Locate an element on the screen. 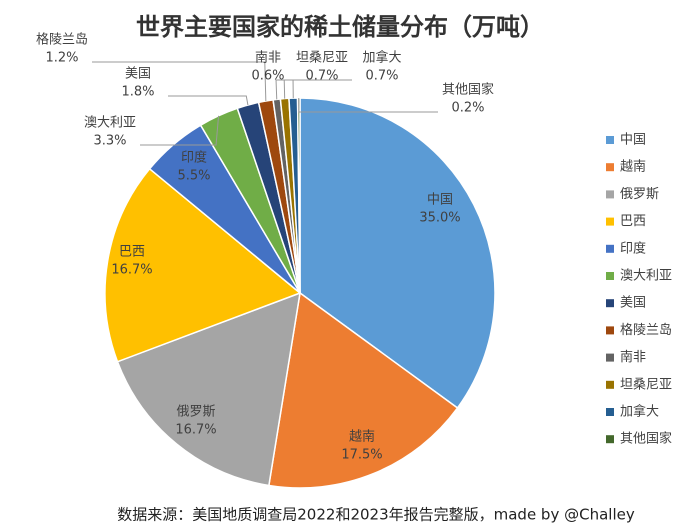 The height and width of the screenshot is (532, 694). legend-label: 俄罗斯 is located at coordinates (639, 194).